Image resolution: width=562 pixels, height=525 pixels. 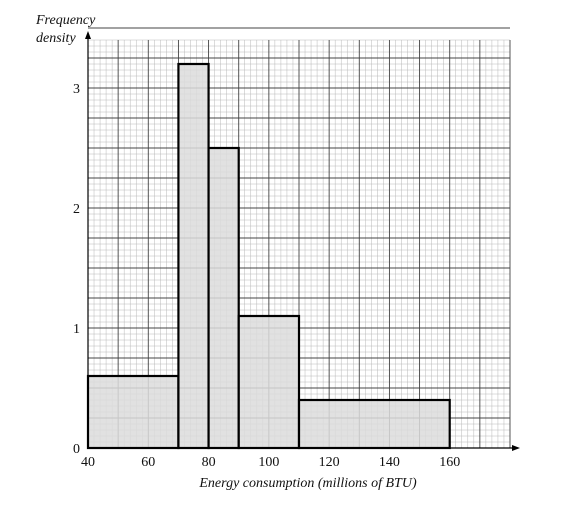 I want to click on x-axis-arrowhead, so click(x=516, y=448).